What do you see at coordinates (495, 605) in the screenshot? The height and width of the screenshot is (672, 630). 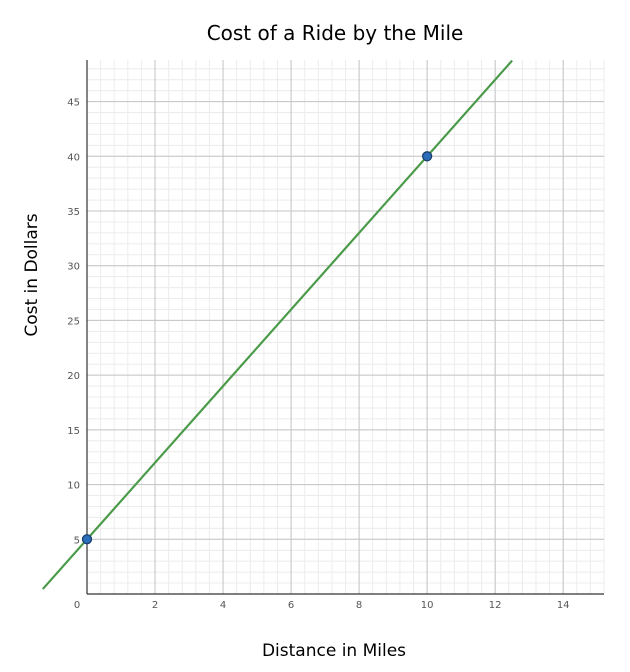 I see `x-tick-label: 12` at bounding box center [495, 605].